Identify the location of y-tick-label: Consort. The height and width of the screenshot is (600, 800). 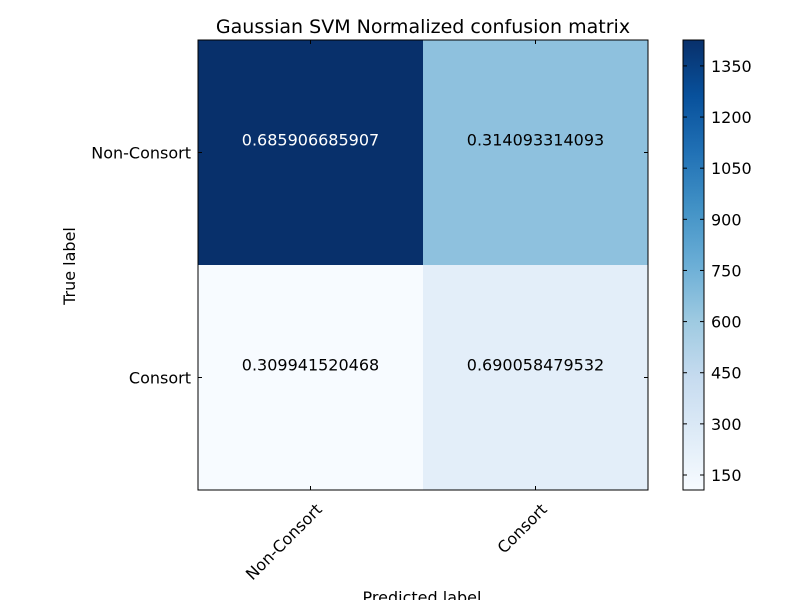
(160, 378).